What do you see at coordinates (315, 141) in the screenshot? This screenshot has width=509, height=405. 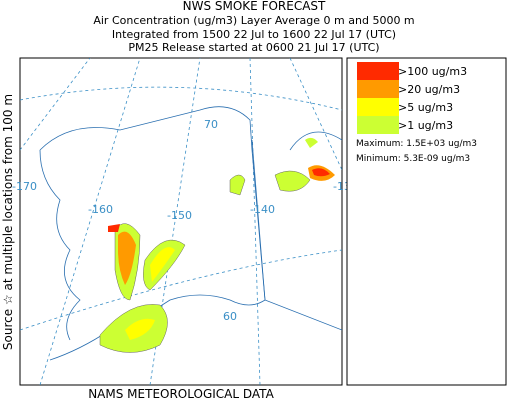 I see `coastline` at bounding box center [315, 141].